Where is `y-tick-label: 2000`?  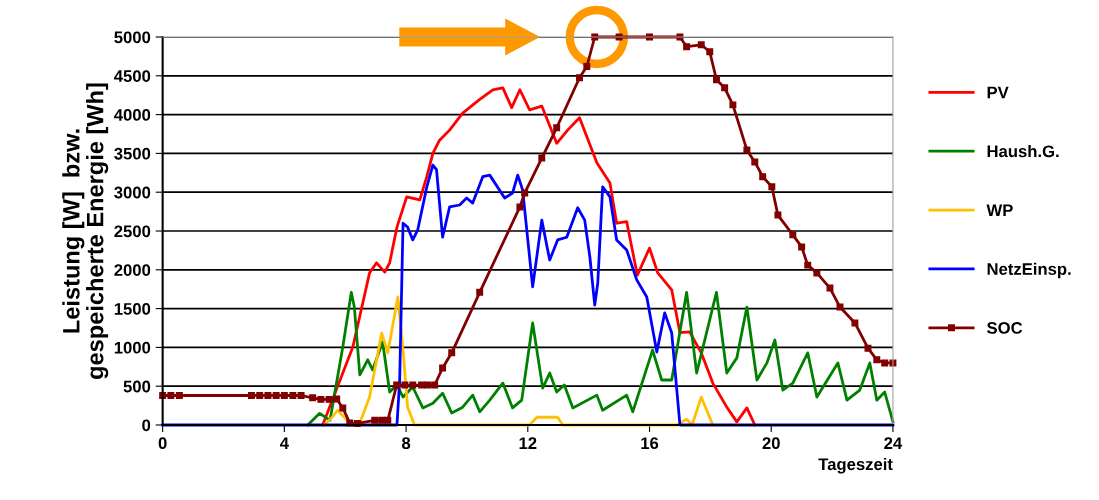 y-tick-label: 2000 is located at coordinates (132, 270).